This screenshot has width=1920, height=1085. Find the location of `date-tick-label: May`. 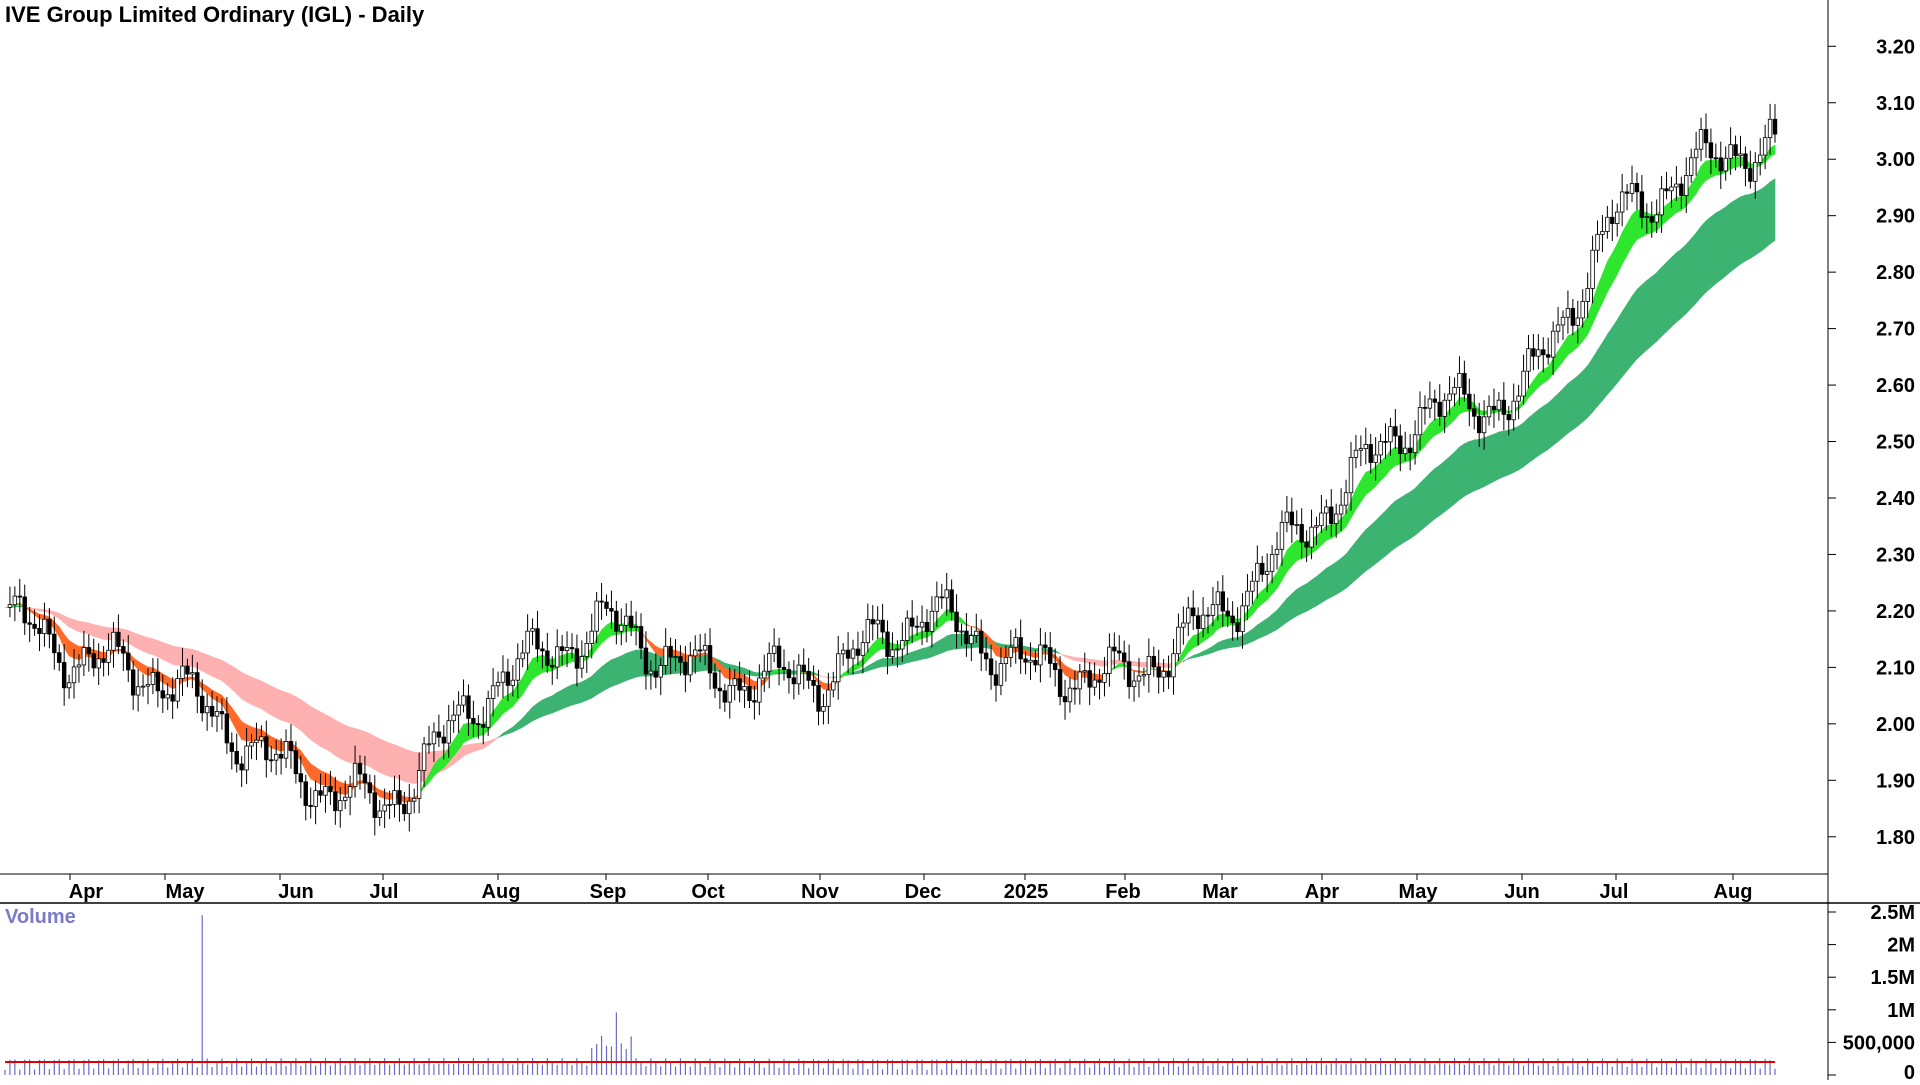

date-tick-label: May is located at coordinates (1419, 892).